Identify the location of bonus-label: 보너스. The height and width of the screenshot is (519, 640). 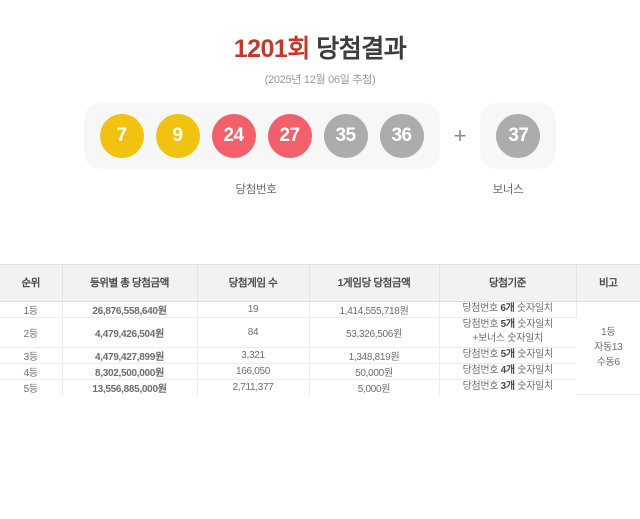
(508, 189).